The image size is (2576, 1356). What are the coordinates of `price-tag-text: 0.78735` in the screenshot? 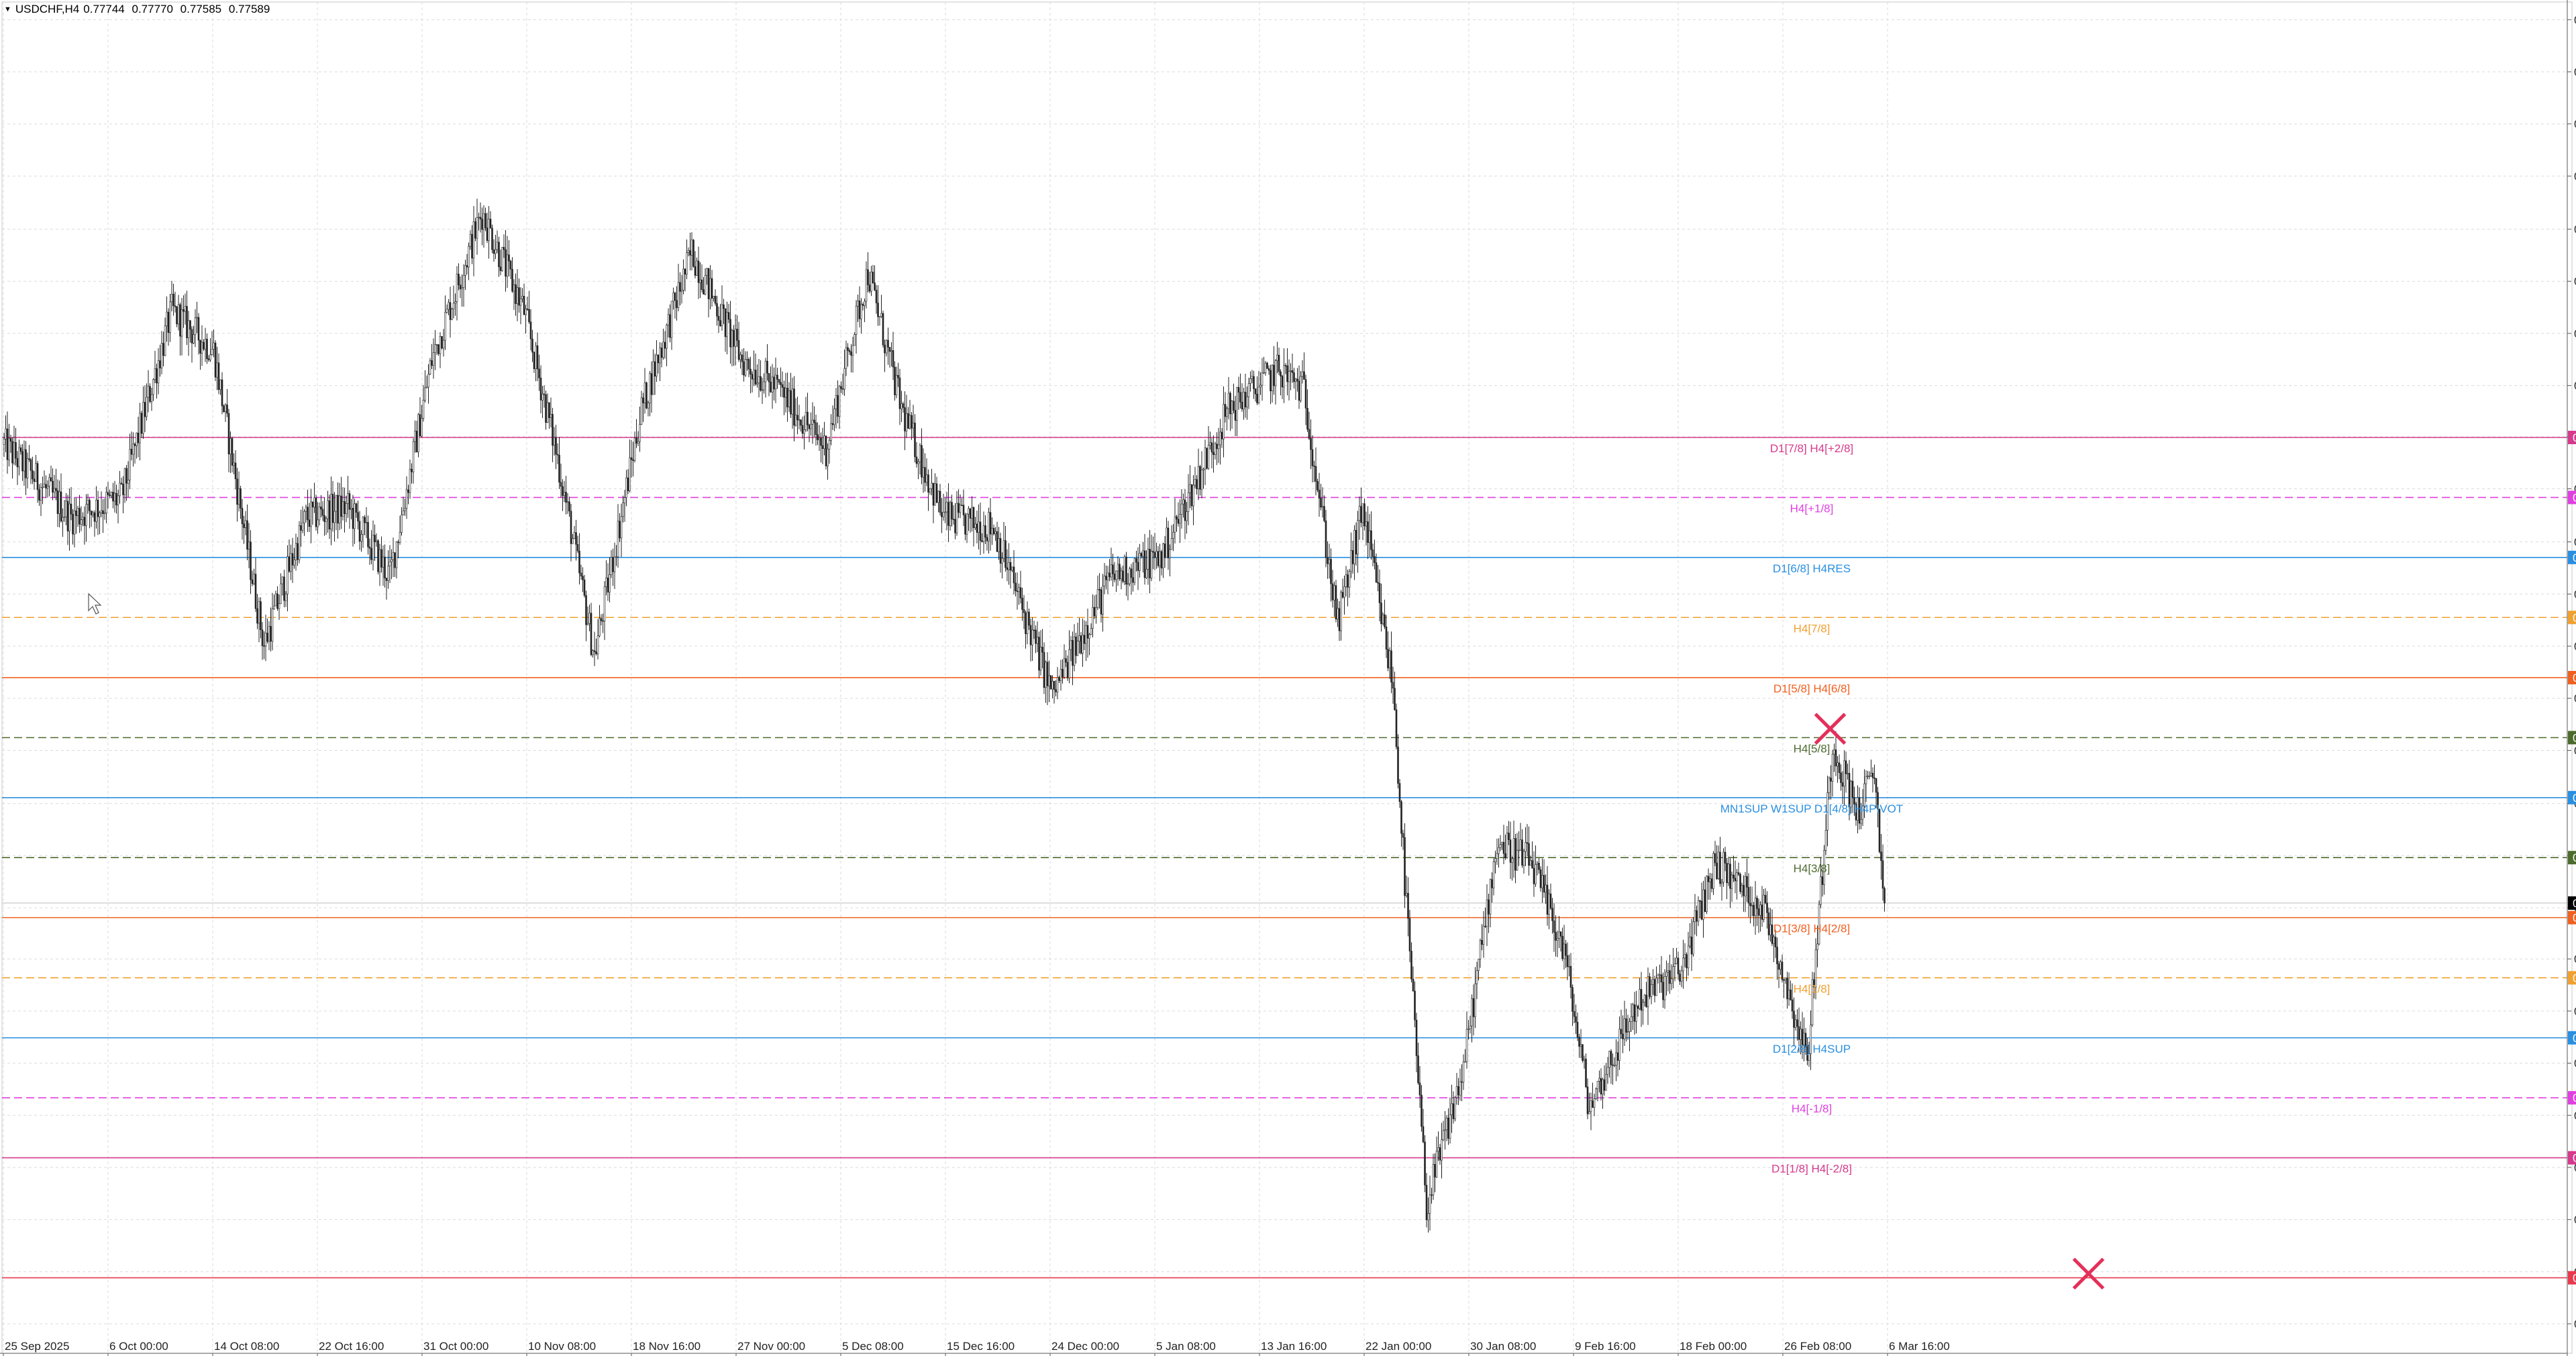 It's located at (2574, 678).